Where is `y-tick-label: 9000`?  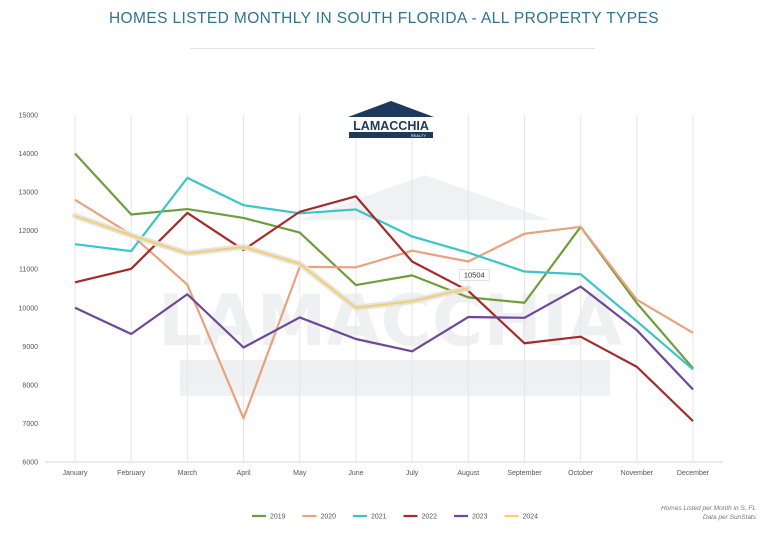
y-tick-label: 9000 is located at coordinates (30, 347).